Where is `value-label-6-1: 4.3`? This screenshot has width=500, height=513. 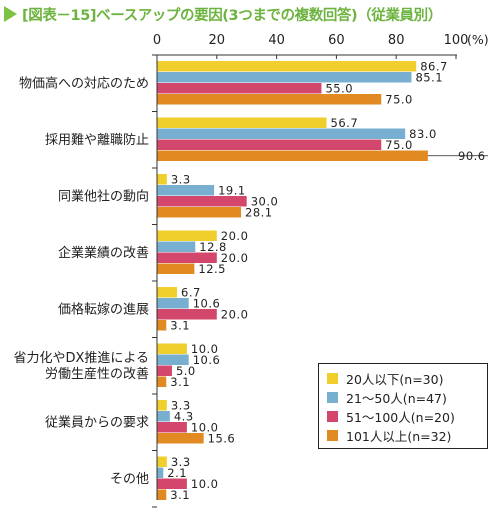 value-label-6-1: 4.3 is located at coordinates (184, 417).